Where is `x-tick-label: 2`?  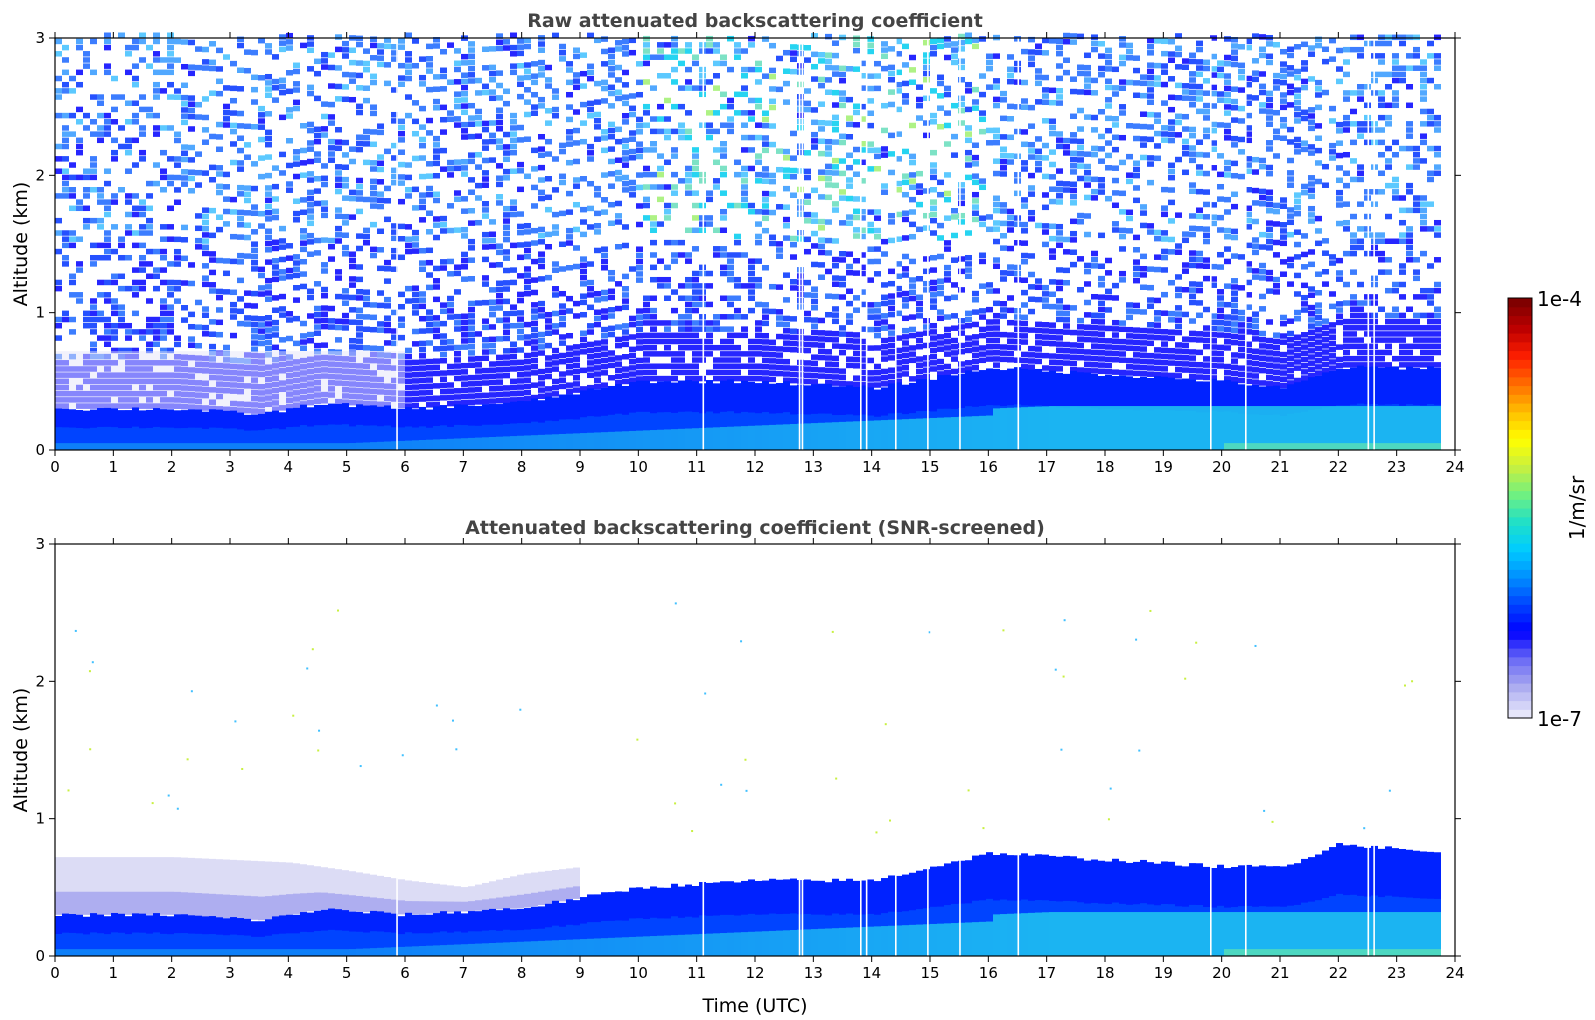 x-tick-label: 2 is located at coordinates (172, 467).